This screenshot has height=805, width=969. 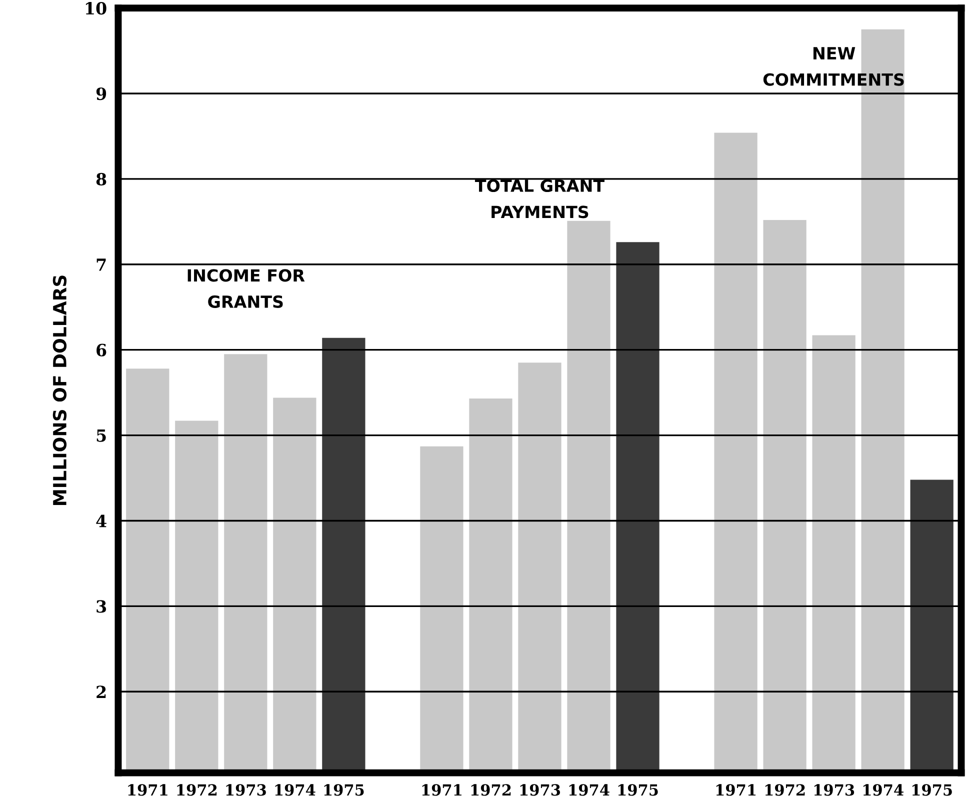 I want to click on annotation: INCOME FOR GRANTS, so click(x=246, y=288).